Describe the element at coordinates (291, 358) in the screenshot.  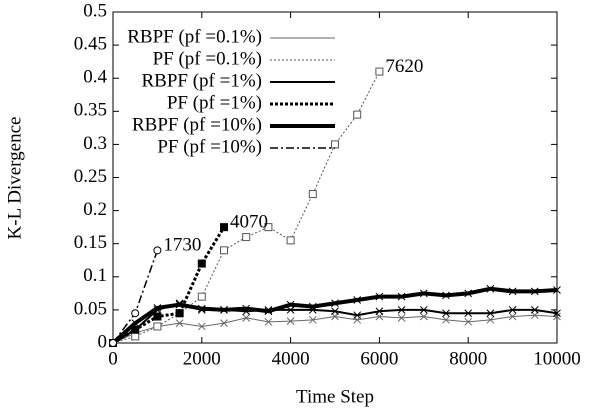
I see `x-tick-label: 4000` at that location.